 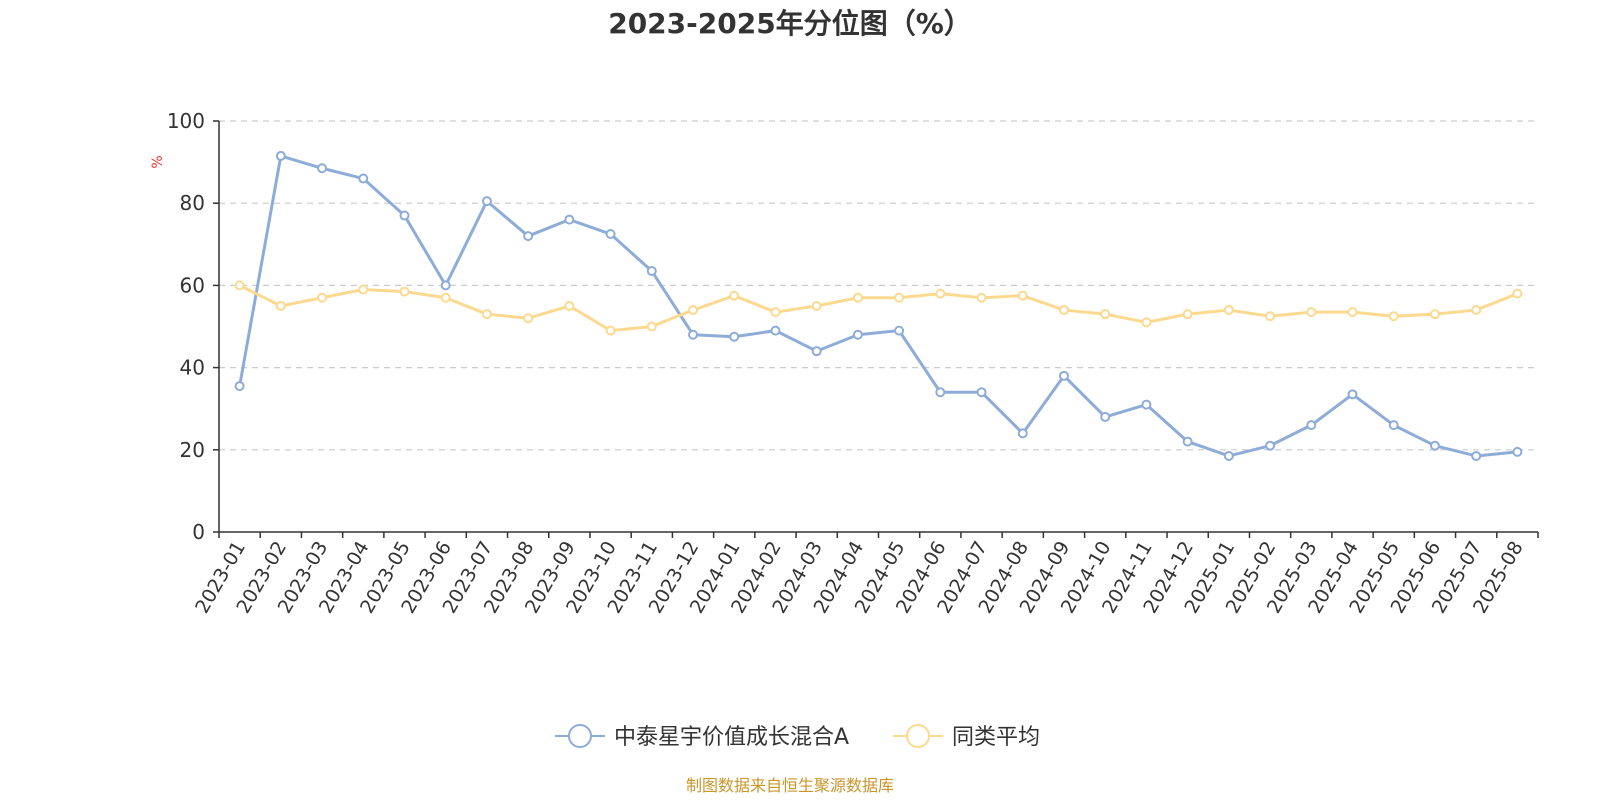 What do you see at coordinates (198, 532) in the screenshot?
I see `y-tick-label: 0` at bounding box center [198, 532].